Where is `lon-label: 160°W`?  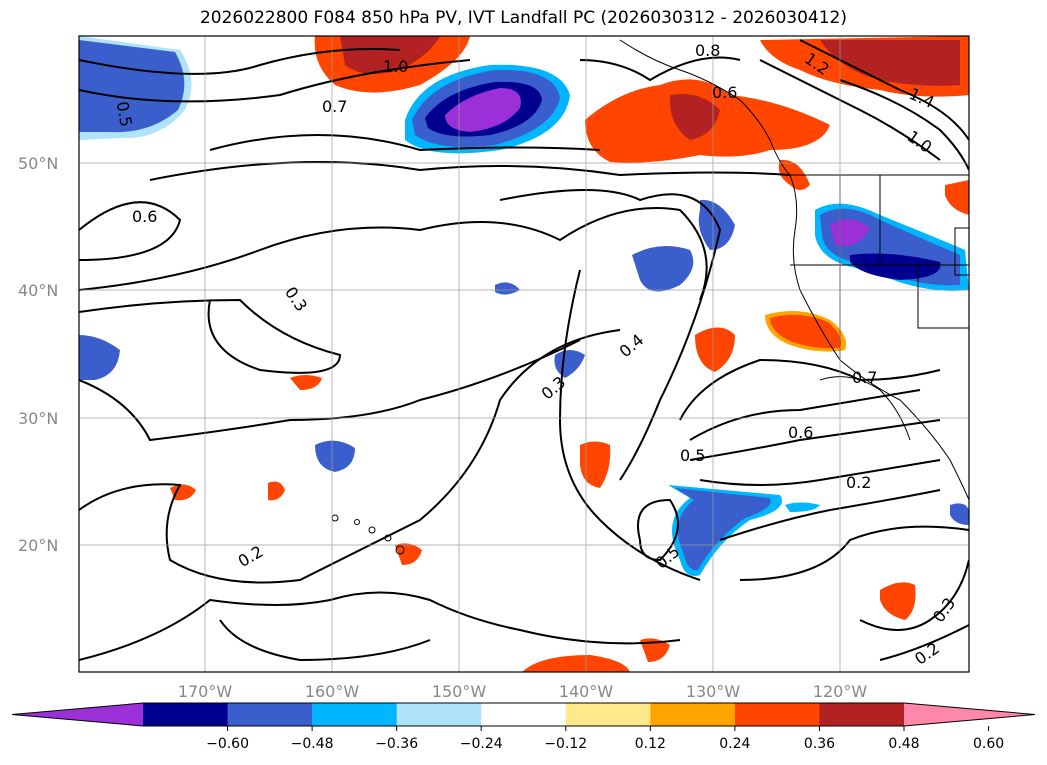 lon-label: 160°W is located at coordinates (332, 691).